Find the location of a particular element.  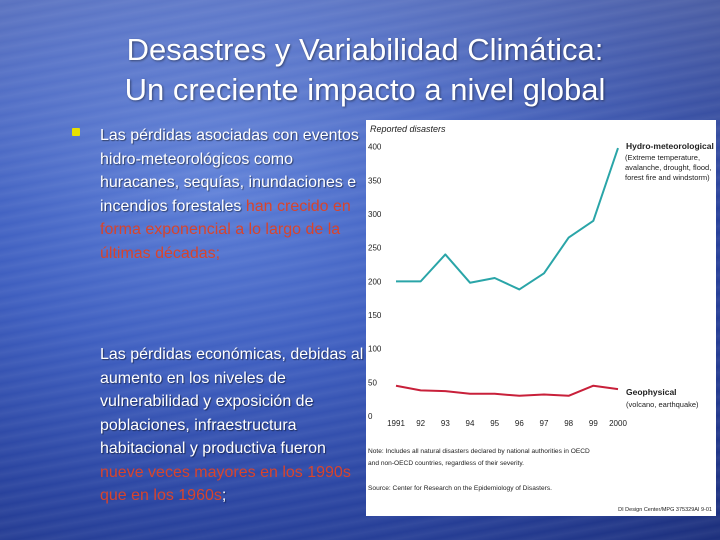

y-tick-label: 0 is located at coordinates (370, 416).